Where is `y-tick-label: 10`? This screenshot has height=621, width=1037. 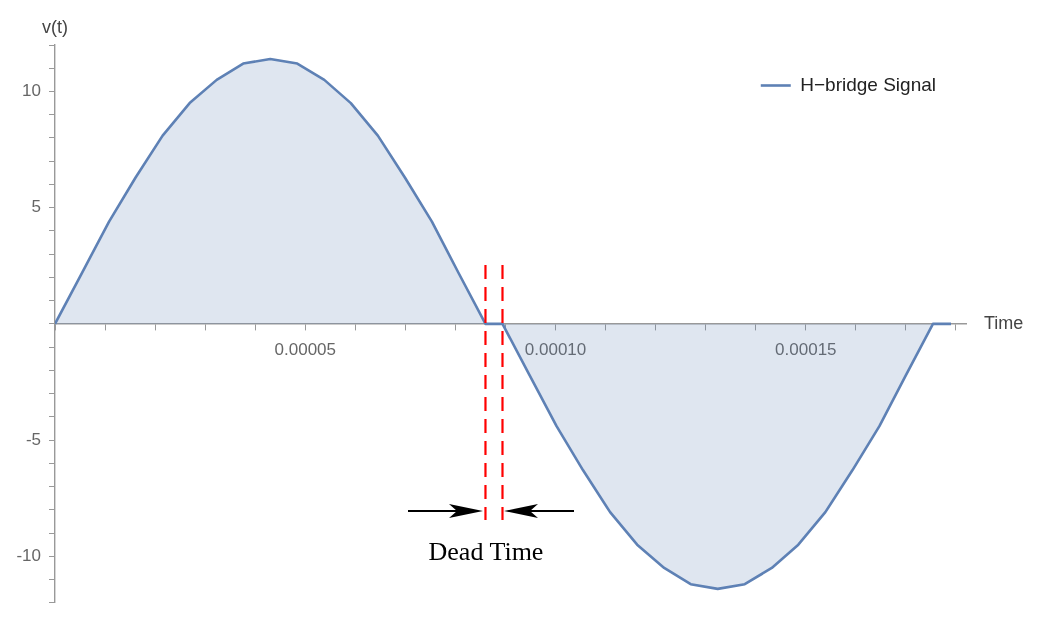 y-tick-label: 10 is located at coordinates (31, 91).